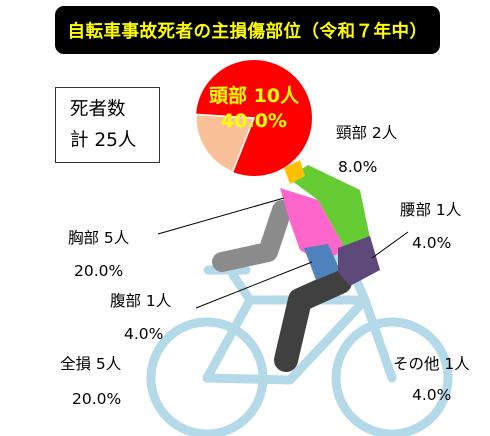  Describe the element at coordinates (254, 121) in the screenshot. I see `label-head-percent: 40.0%` at that location.